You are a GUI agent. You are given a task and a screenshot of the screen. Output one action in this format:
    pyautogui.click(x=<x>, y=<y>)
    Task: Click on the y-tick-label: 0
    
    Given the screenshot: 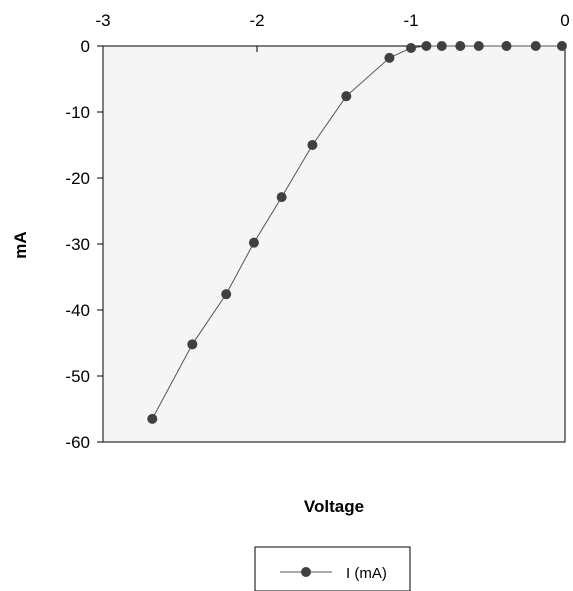 What is the action you would take?
    pyautogui.click(x=85, y=46)
    